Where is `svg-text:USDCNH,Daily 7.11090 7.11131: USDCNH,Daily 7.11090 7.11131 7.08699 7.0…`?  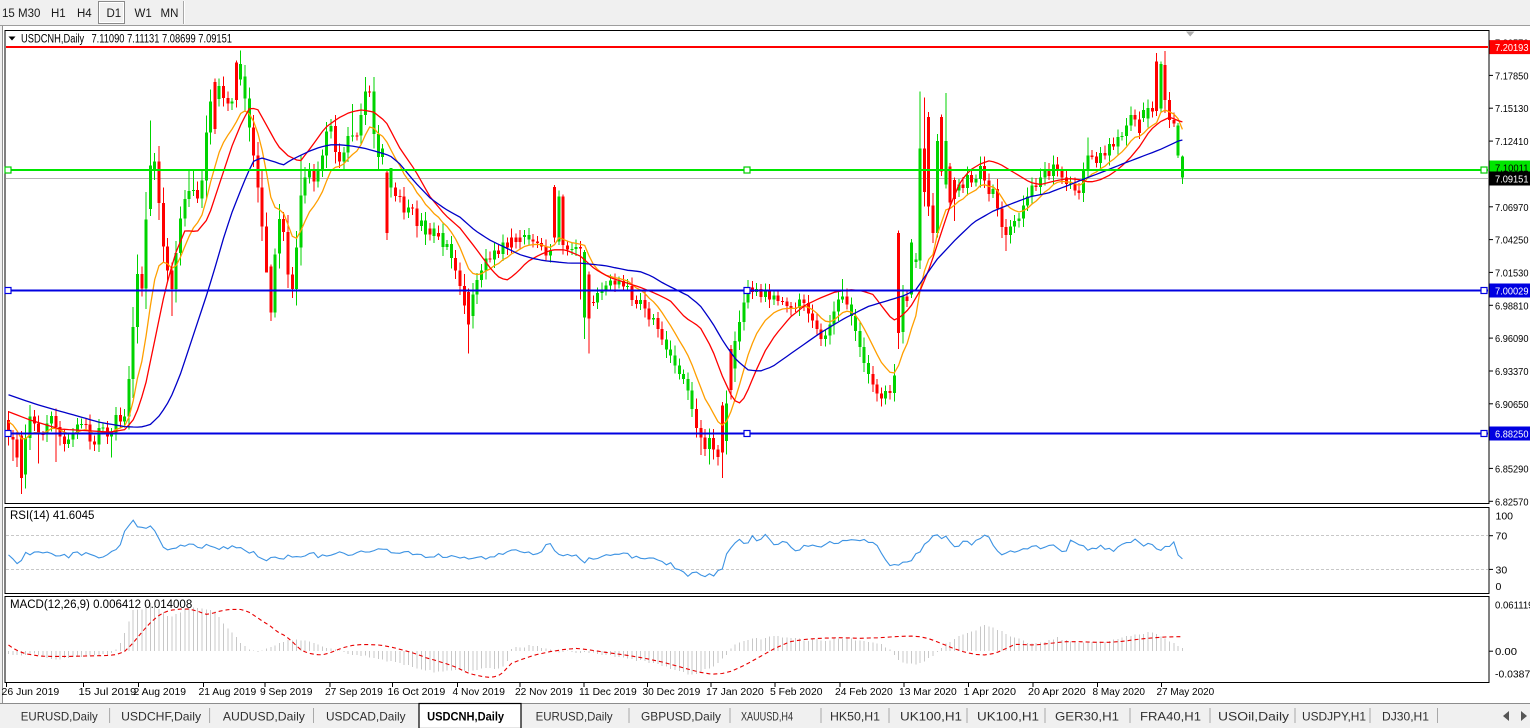 svg-text:USDCNH,Daily 7.11090 7.11131: USDCNH,Daily 7.11090 7.11131 7.08699 7.0… is located at coordinates (126, 40).